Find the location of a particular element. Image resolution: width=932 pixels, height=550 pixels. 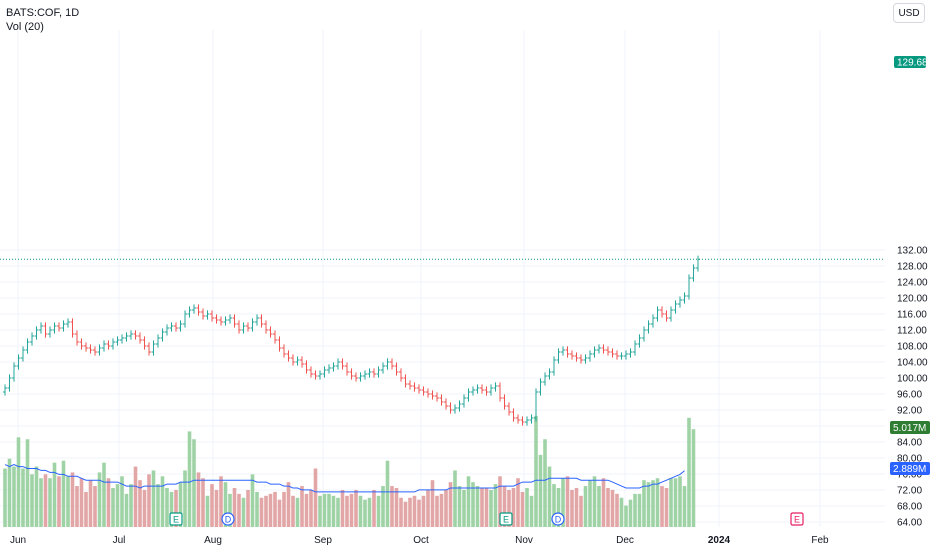

currency-button: USD is located at coordinates (909, 13).